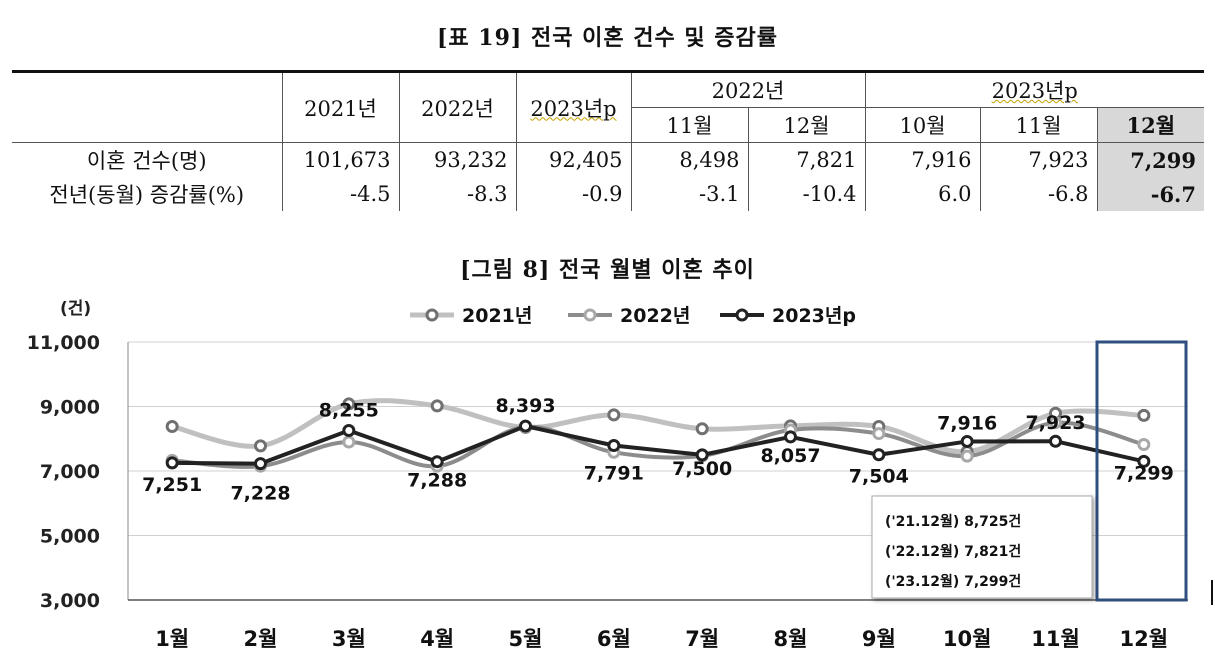 This screenshot has width=1215, height=659. What do you see at coordinates (702, 469) in the screenshot?
I see `data-label: 7,500` at bounding box center [702, 469].